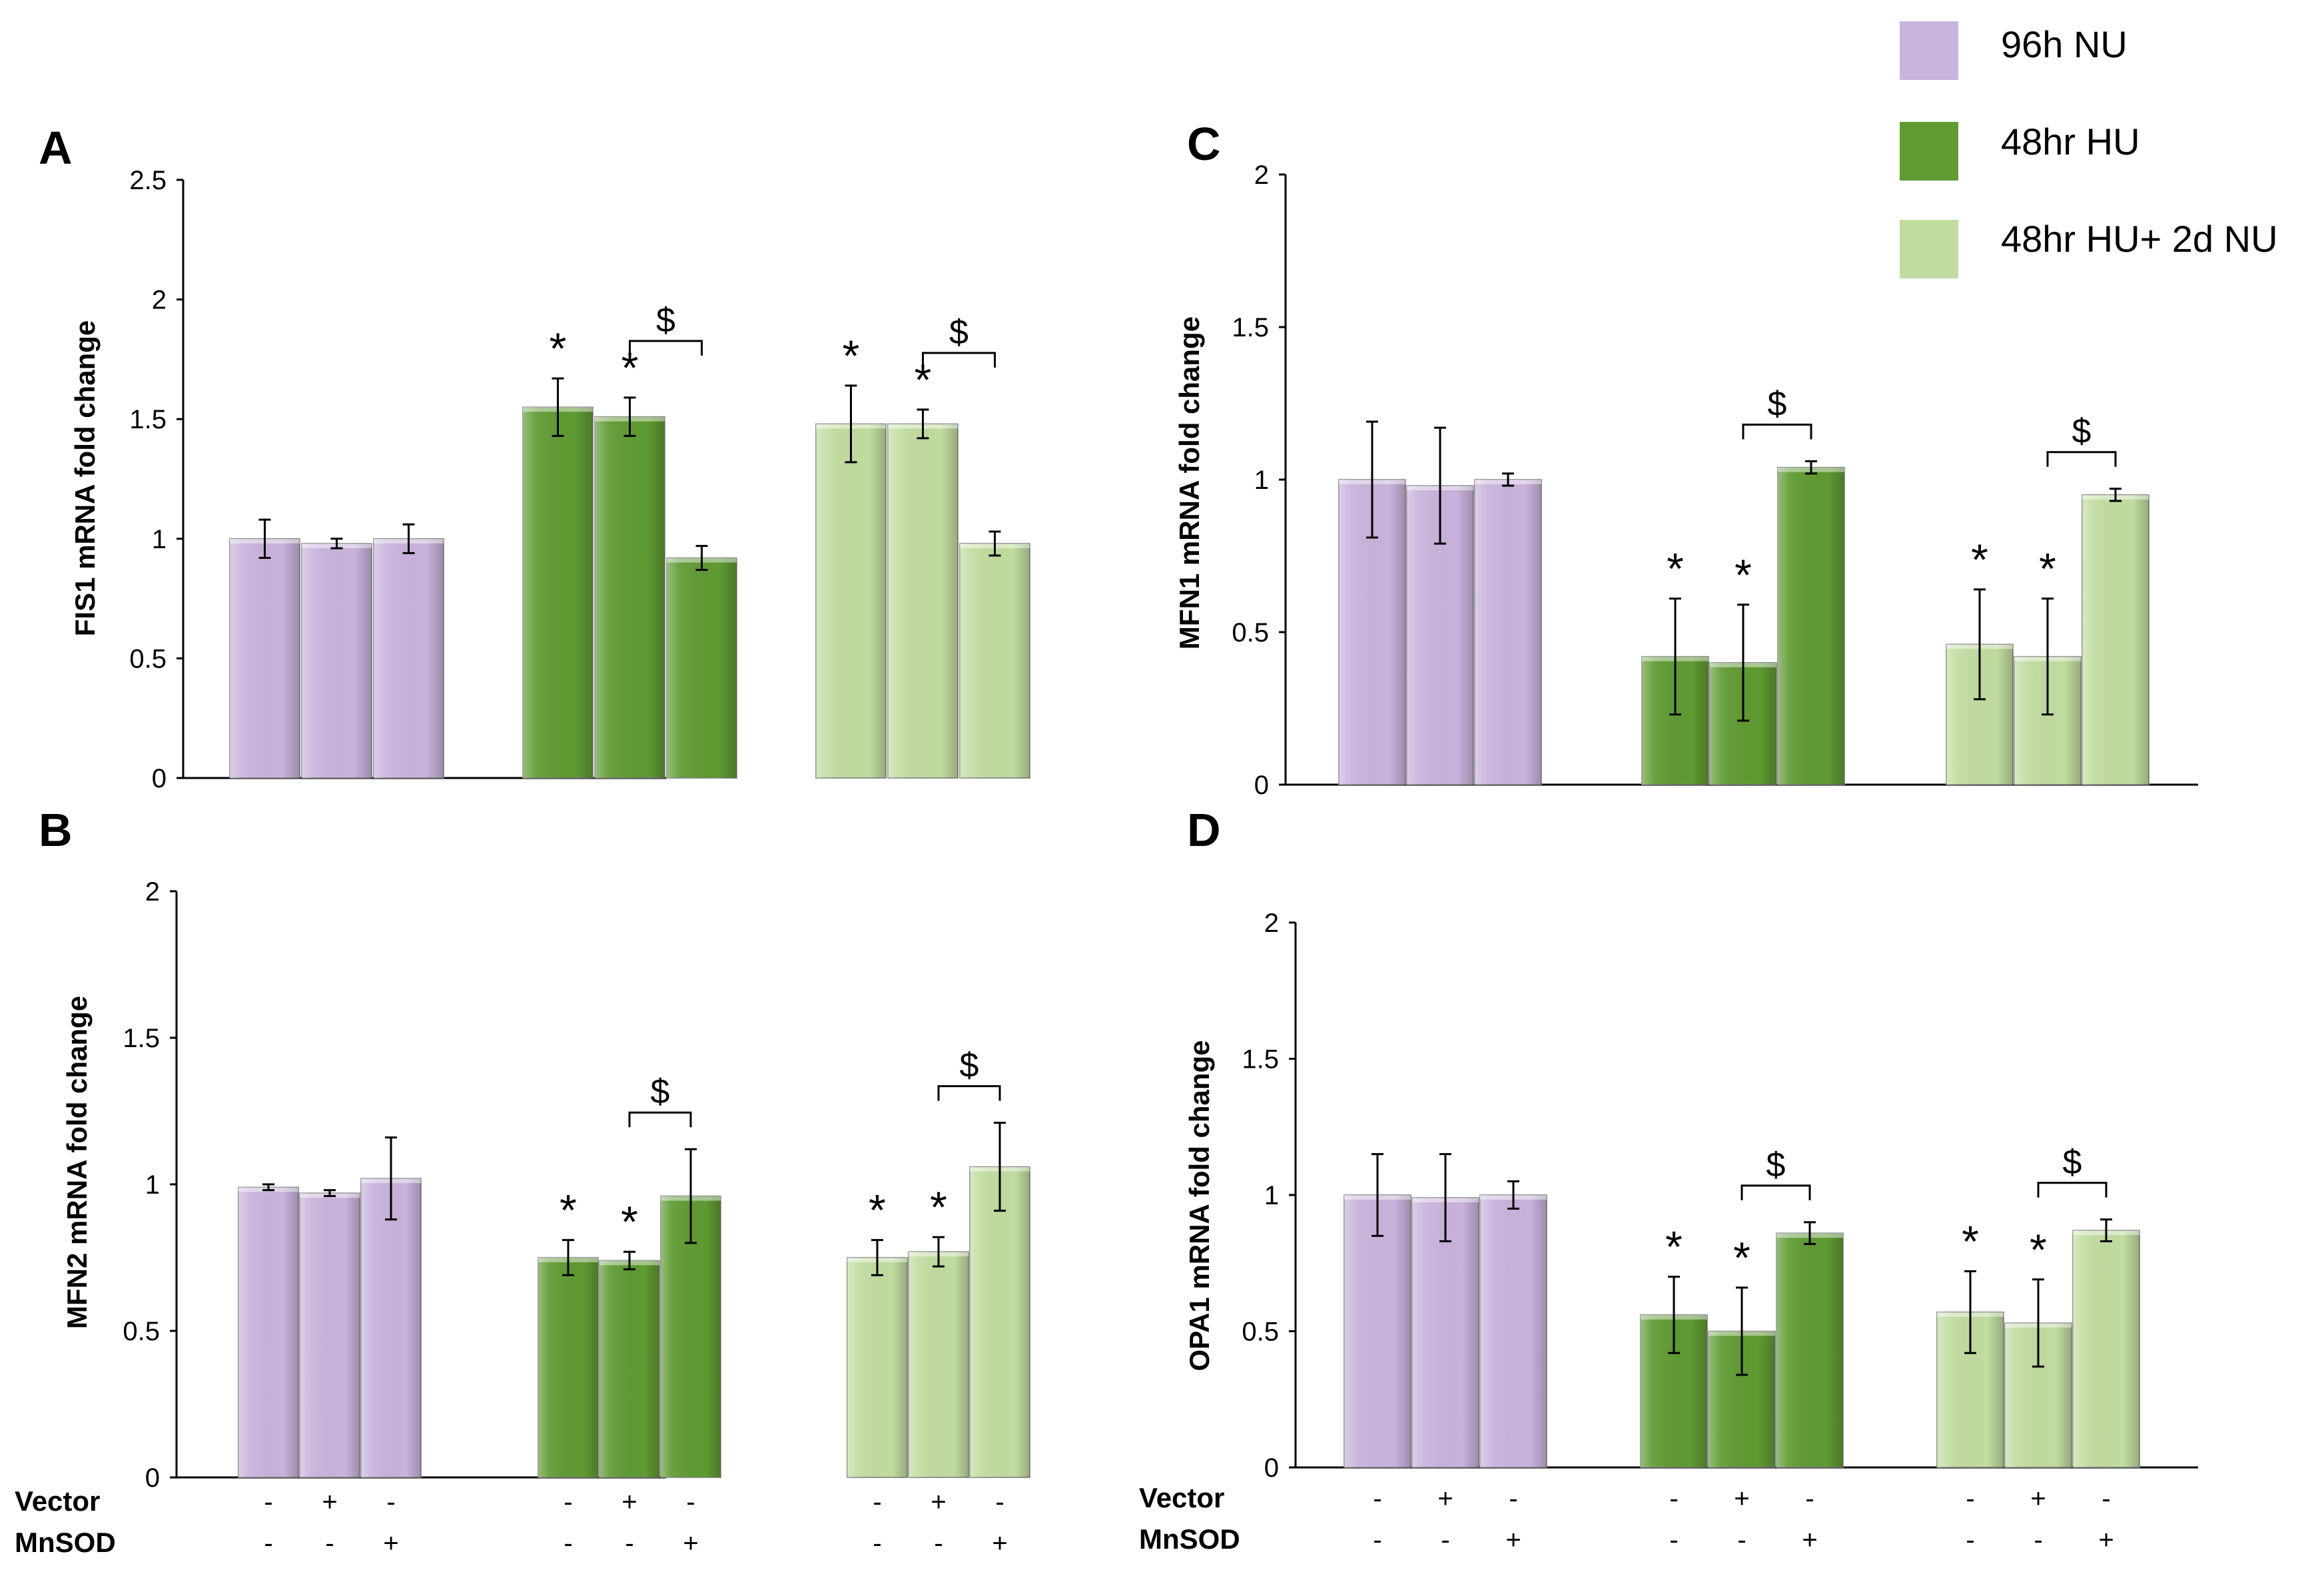 This screenshot has height=1578, width=2324. What do you see at coordinates (635, 1522) in the screenshot?
I see `treatment-signs-left: - - + - - + - - + - - + - - + - - +` at bounding box center [635, 1522].